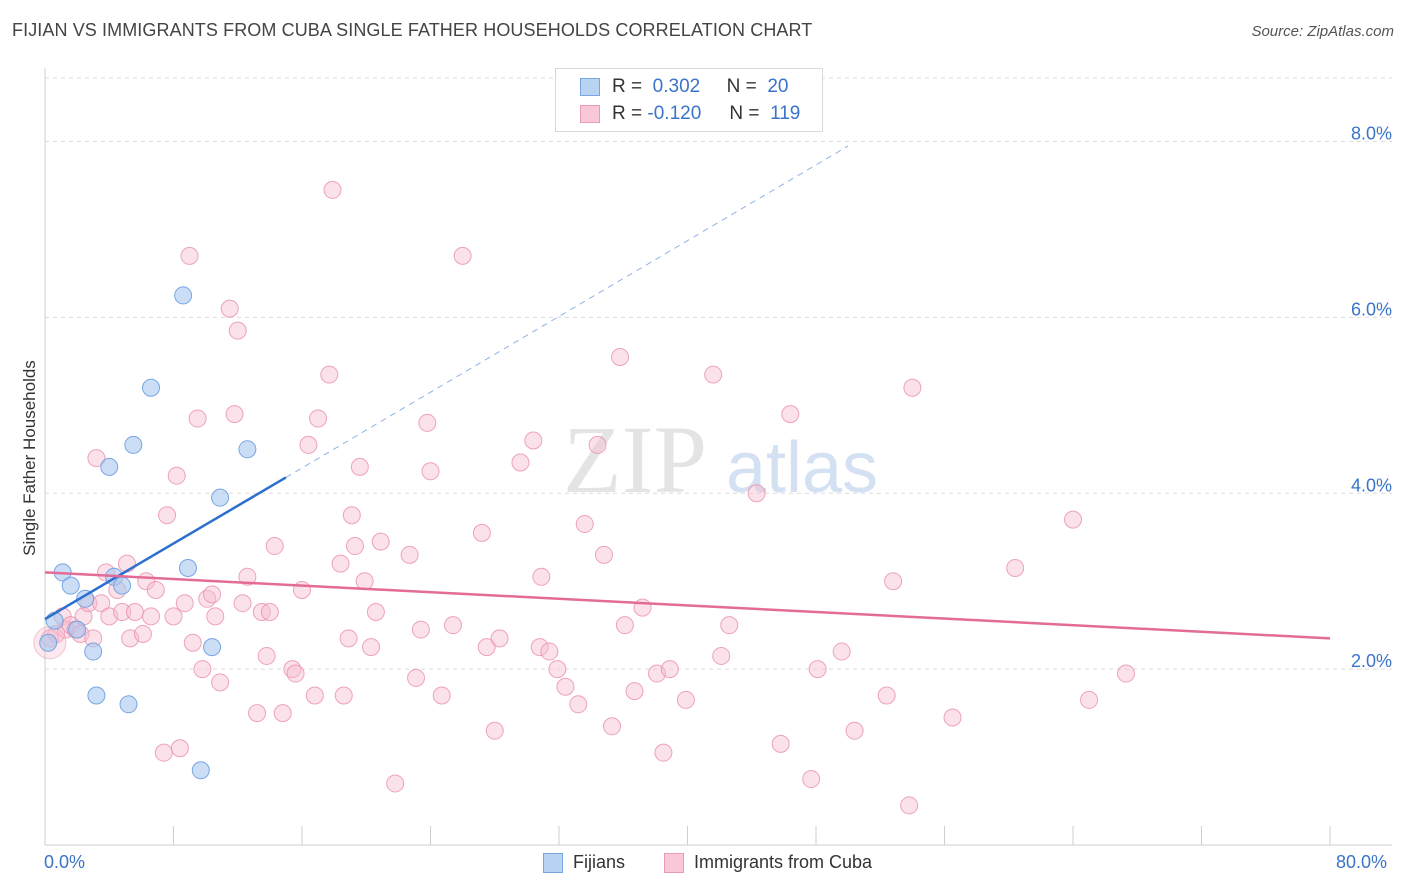 This screenshot has height=892, width=1406. I want to click on legend-item-fijians: Fijians, so click(584, 862).